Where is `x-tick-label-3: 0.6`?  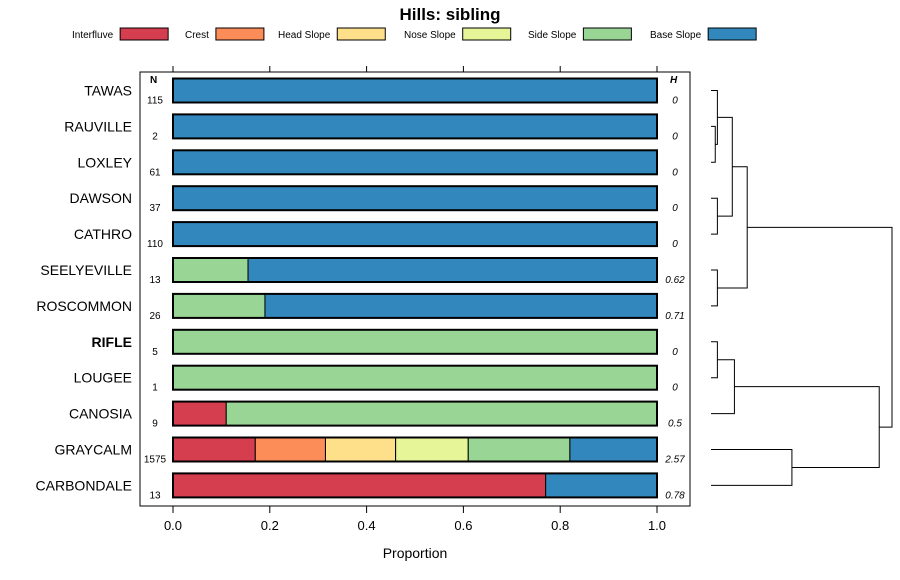
x-tick-label-3: 0.6 is located at coordinates (463, 525).